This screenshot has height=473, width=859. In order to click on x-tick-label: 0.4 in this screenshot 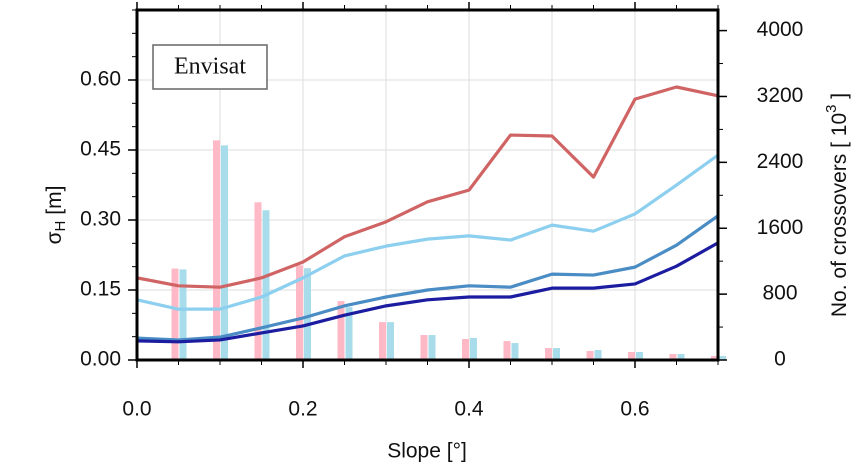, I will do `click(469, 409)`.